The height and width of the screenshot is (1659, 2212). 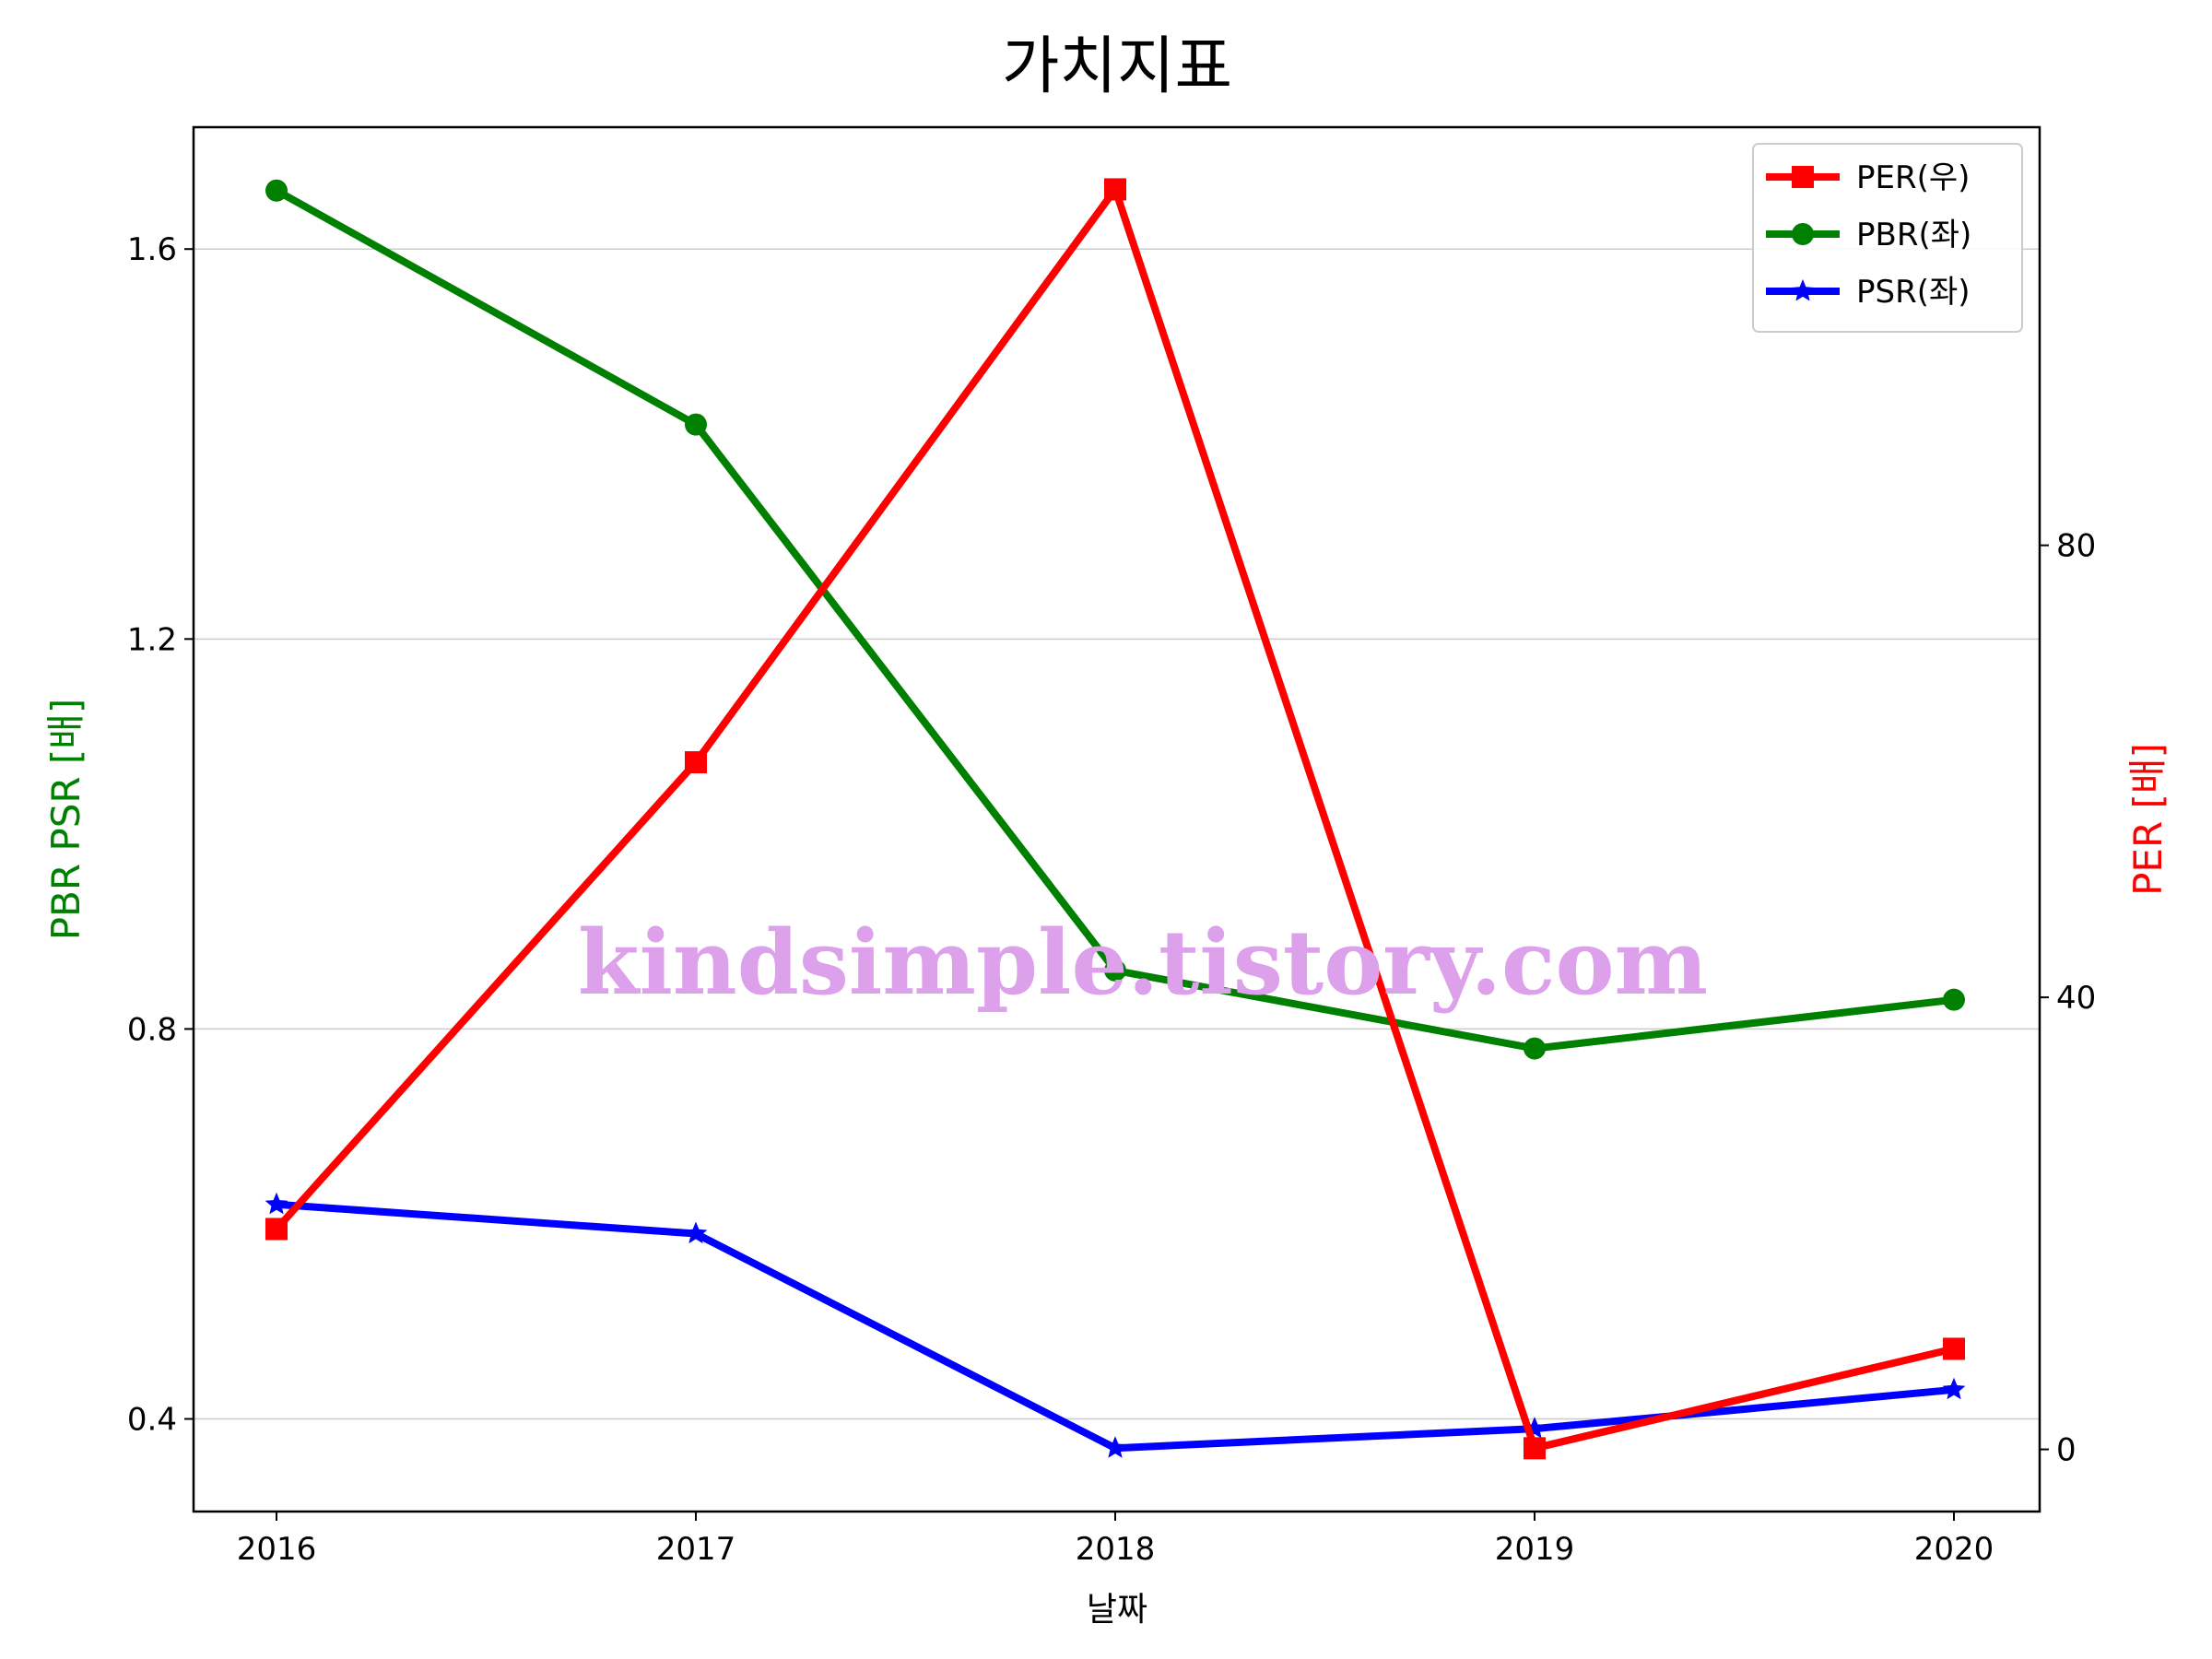 What do you see at coordinates (1913, 292) in the screenshot?
I see `legend-label: PSR(좌)` at bounding box center [1913, 292].